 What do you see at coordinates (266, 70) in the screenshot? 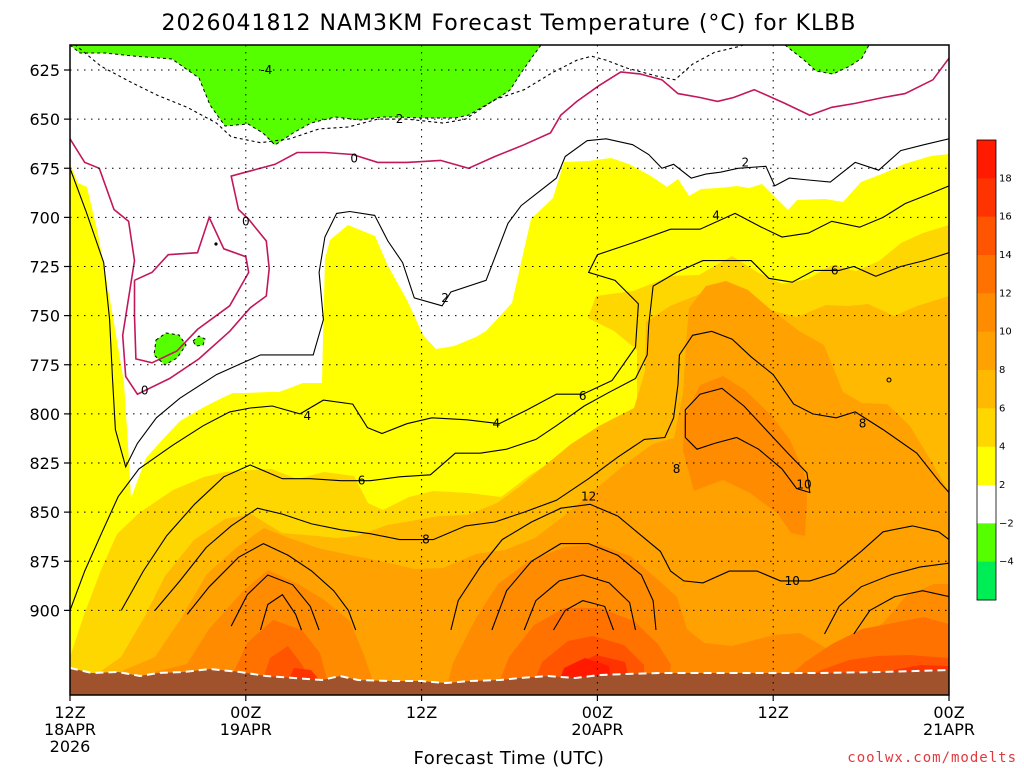
I see `contour-label: -4` at bounding box center [266, 70].